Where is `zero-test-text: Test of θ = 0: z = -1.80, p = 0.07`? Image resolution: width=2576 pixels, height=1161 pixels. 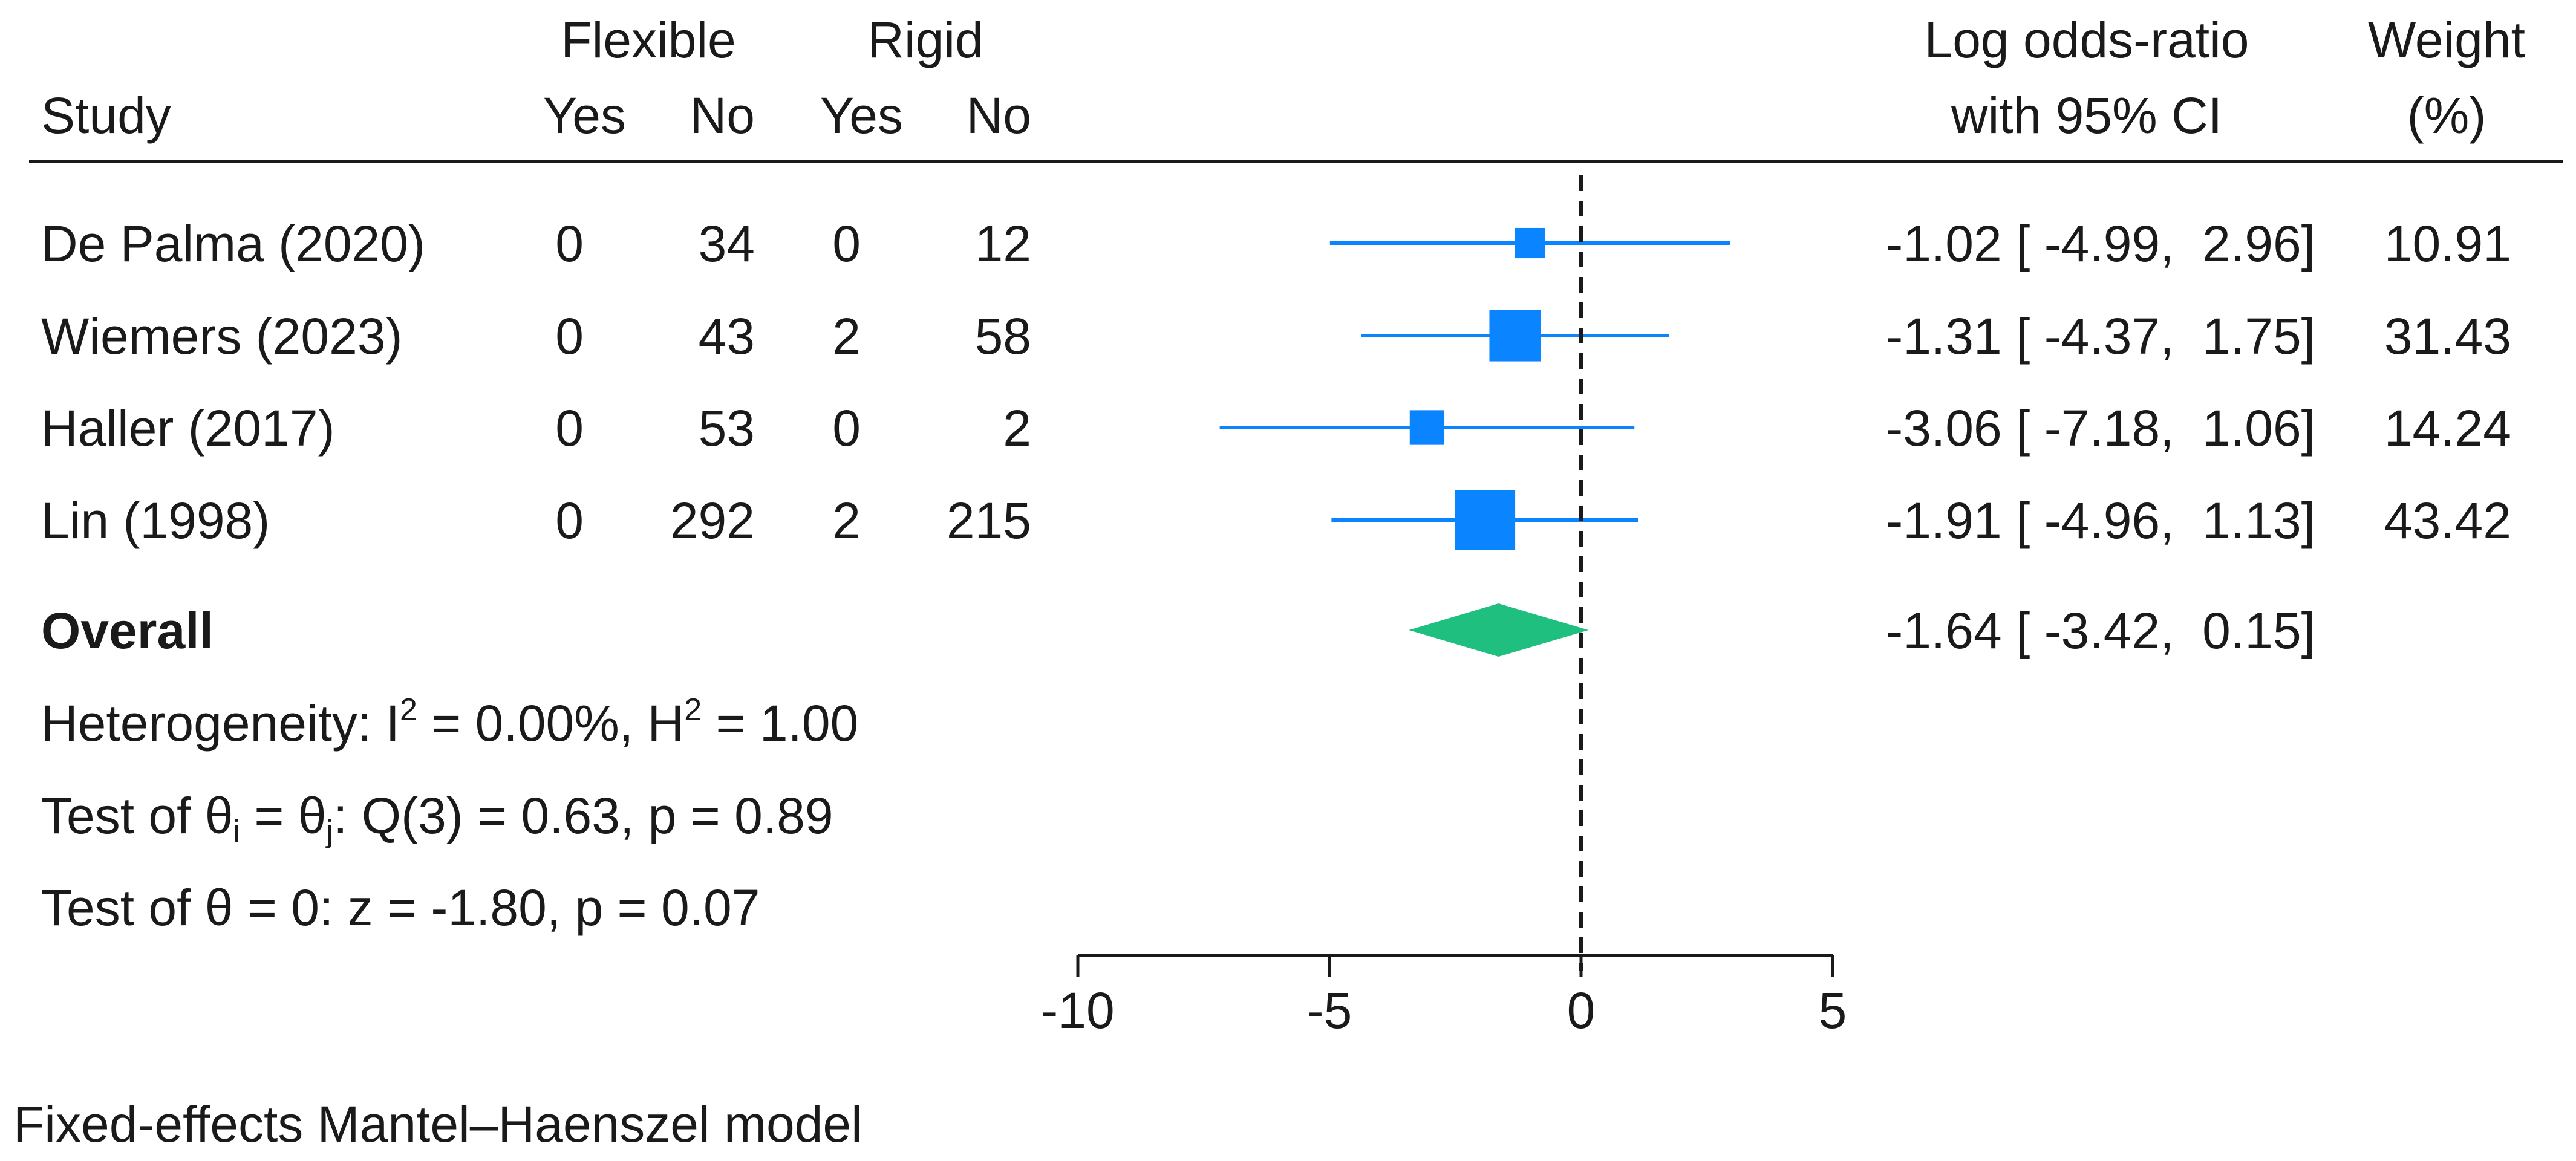
zero-test-text: Test of θ = 0: z = -1.80, p = 0.07 is located at coordinates (400, 907).